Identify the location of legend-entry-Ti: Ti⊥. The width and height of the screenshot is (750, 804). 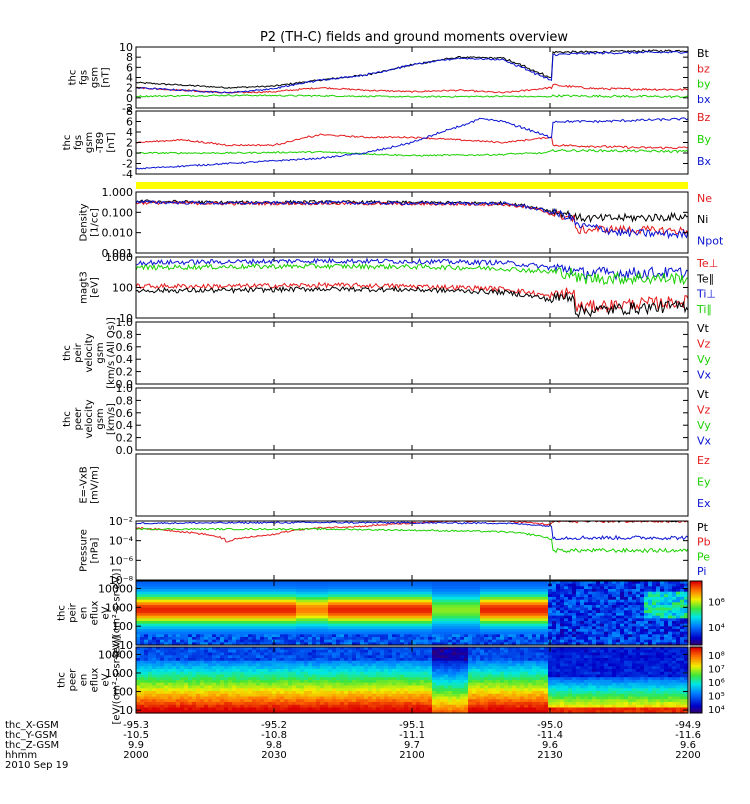
(706, 294).